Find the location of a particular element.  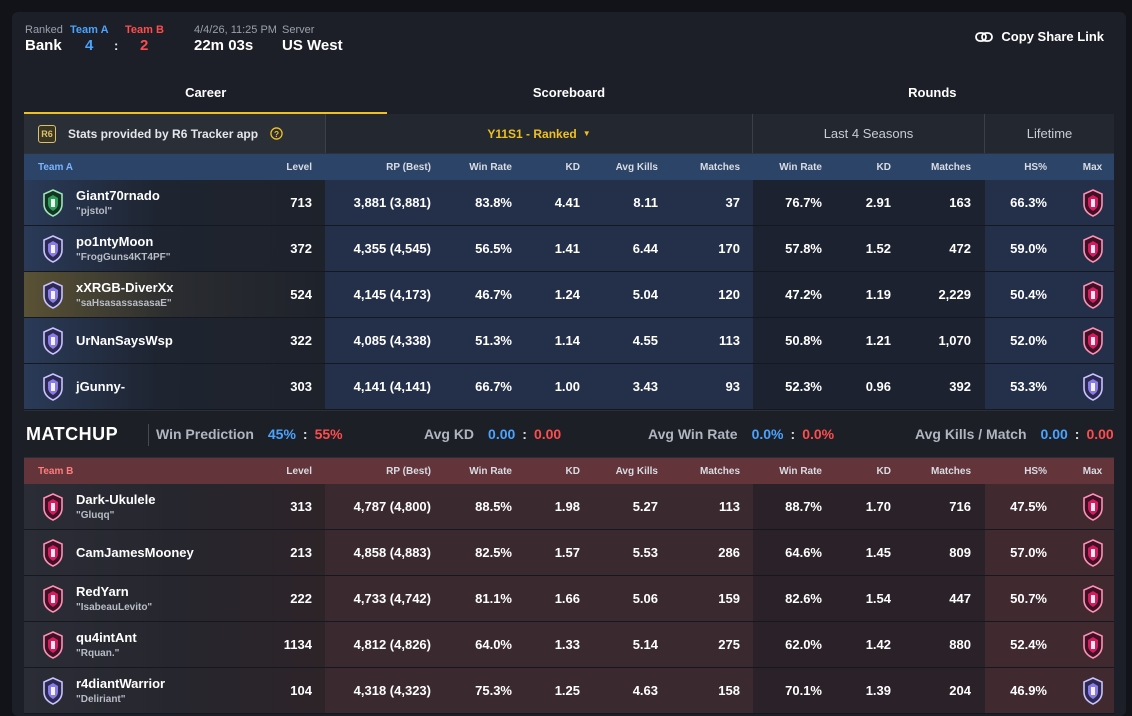

player-name: po1ntyMoon is located at coordinates (115, 241).